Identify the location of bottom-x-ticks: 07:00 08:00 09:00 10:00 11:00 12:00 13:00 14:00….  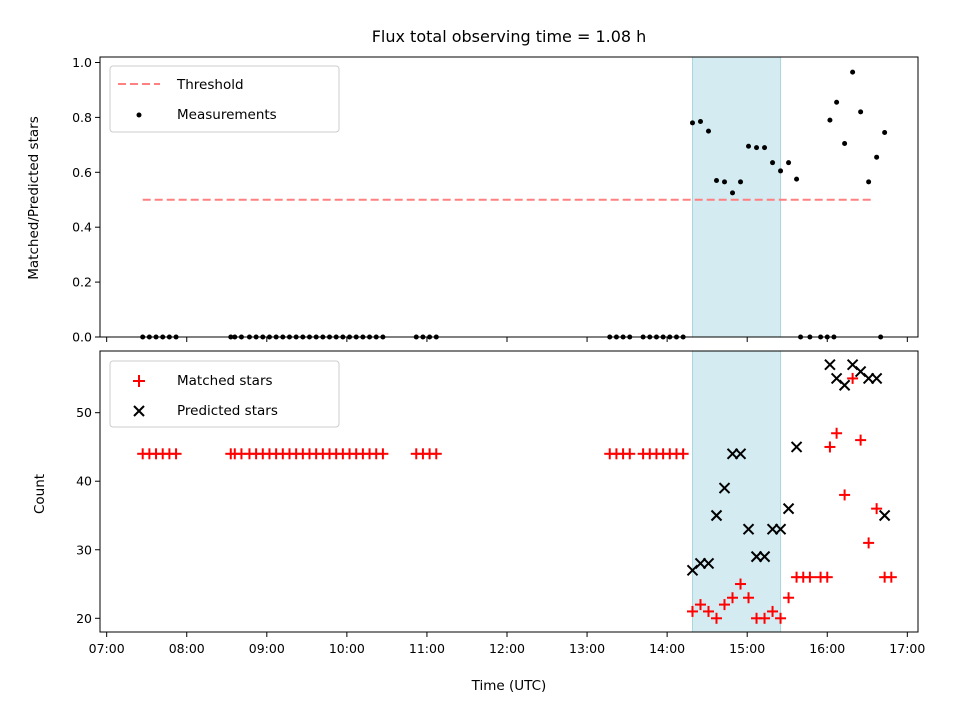
(507, 644).